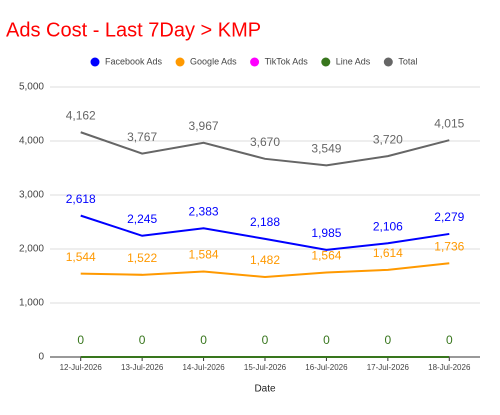 This screenshot has width=500, height=415. What do you see at coordinates (265, 142) in the screenshot?
I see `data-label: 3,670` at bounding box center [265, 142].